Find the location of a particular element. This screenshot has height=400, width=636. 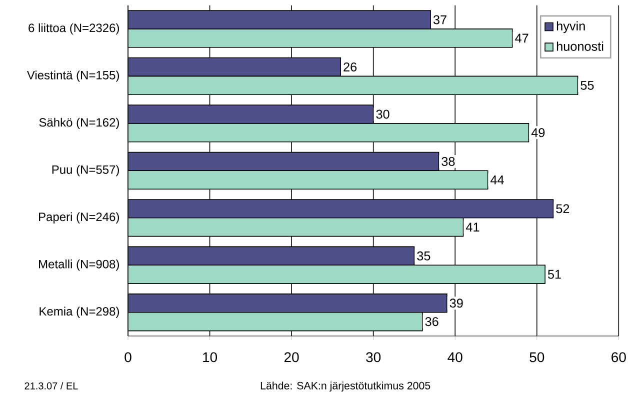

y-tick-label: Viestintä (N=155) is located at coordinates (72, 76).